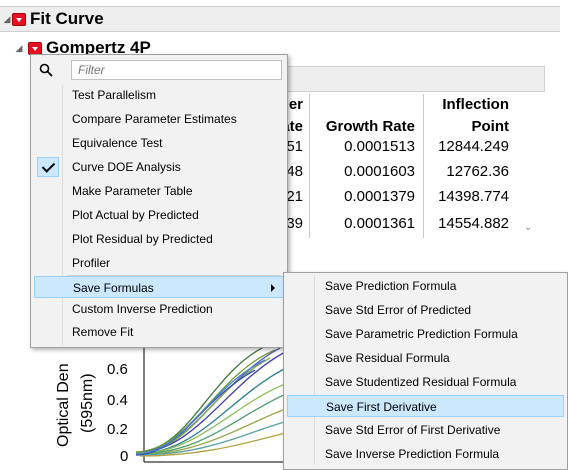  I want to click on y-axis-label-line1: Optical Den, so click(63, 405).